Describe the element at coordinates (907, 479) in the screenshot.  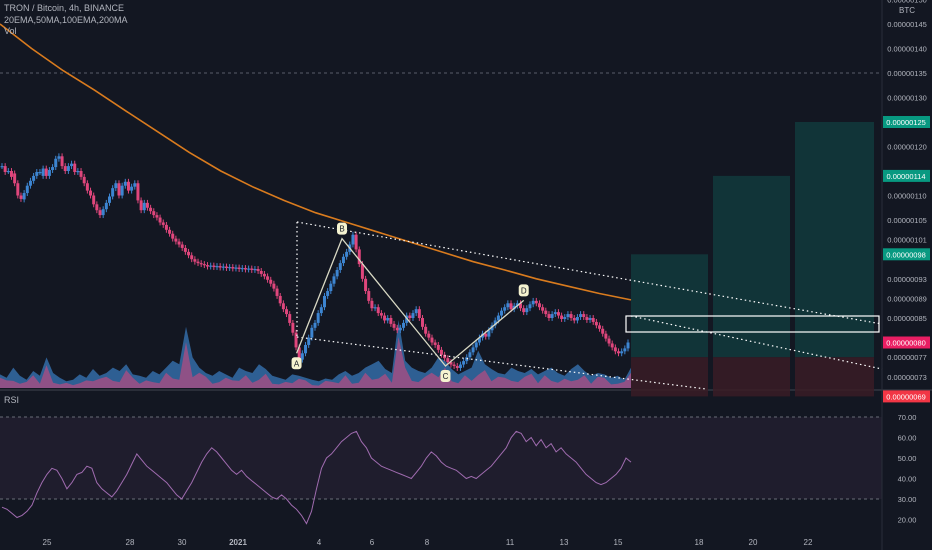
I see `rsi-tick-label: 40.00` at that location.